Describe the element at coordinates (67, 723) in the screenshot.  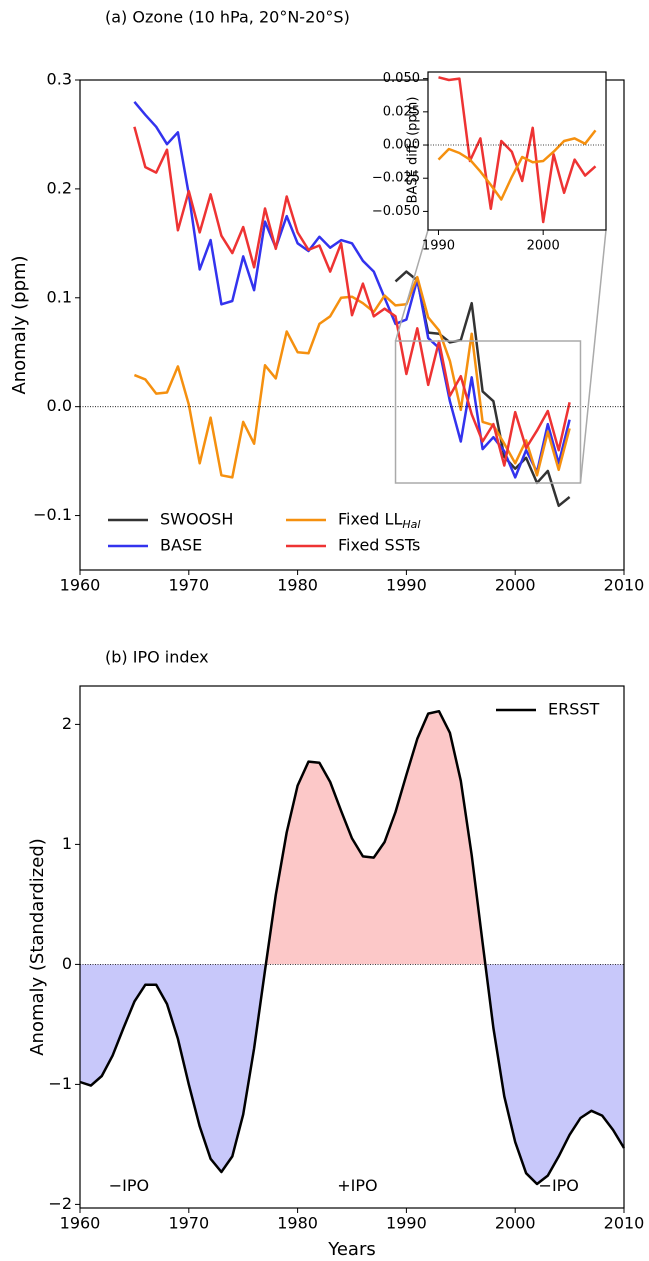
I see `y-tick-label: 2` at that location.